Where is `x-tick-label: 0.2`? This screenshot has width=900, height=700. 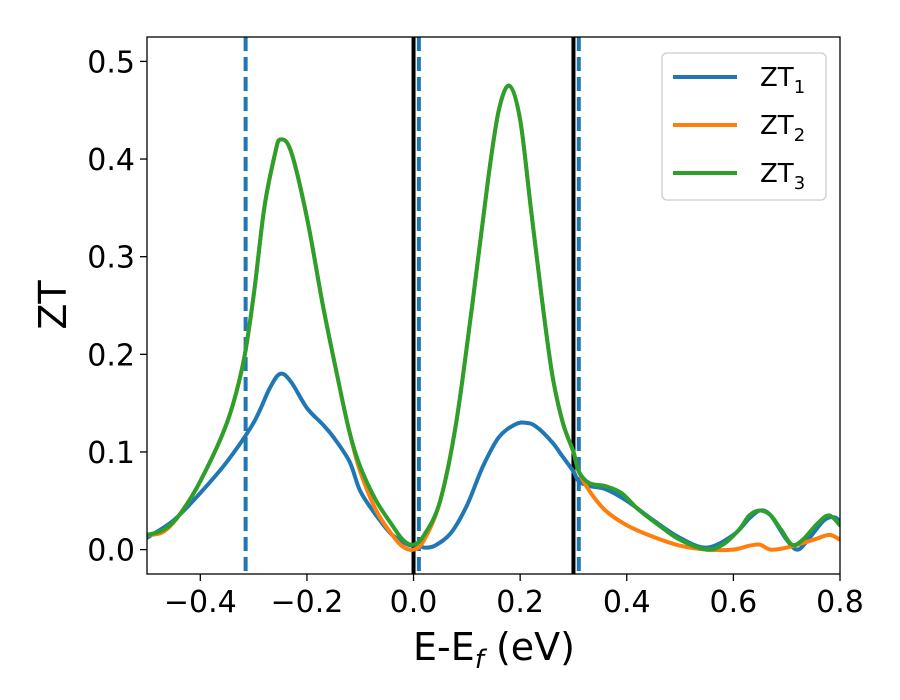 x-tick-label: 0.2 is located at coordinates (520, 602).